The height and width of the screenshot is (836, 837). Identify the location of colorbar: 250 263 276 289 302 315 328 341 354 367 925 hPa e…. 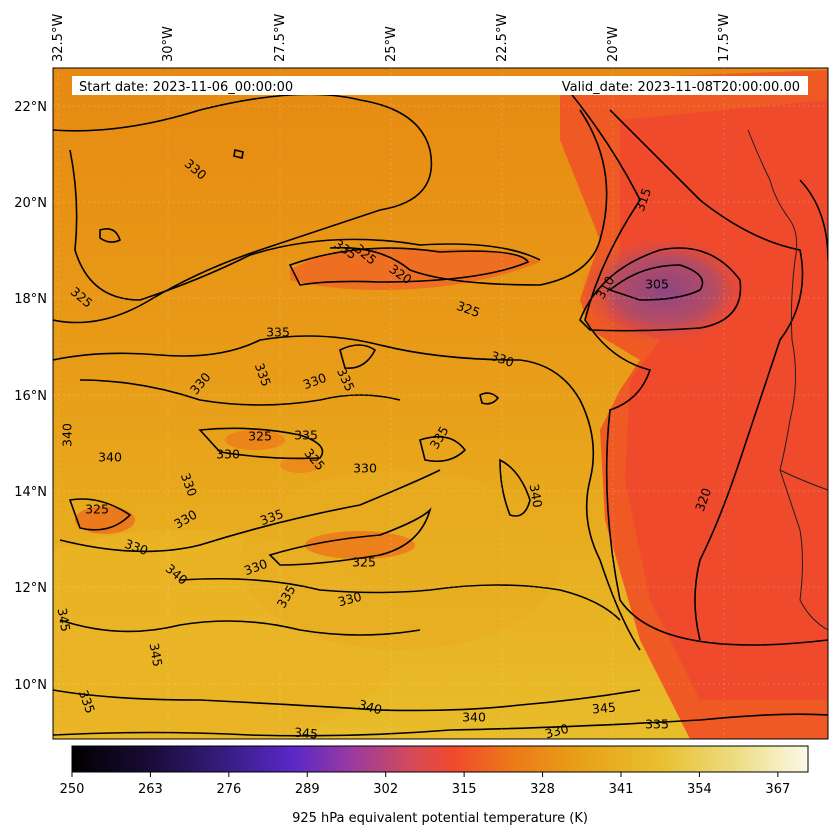
(434, 785).